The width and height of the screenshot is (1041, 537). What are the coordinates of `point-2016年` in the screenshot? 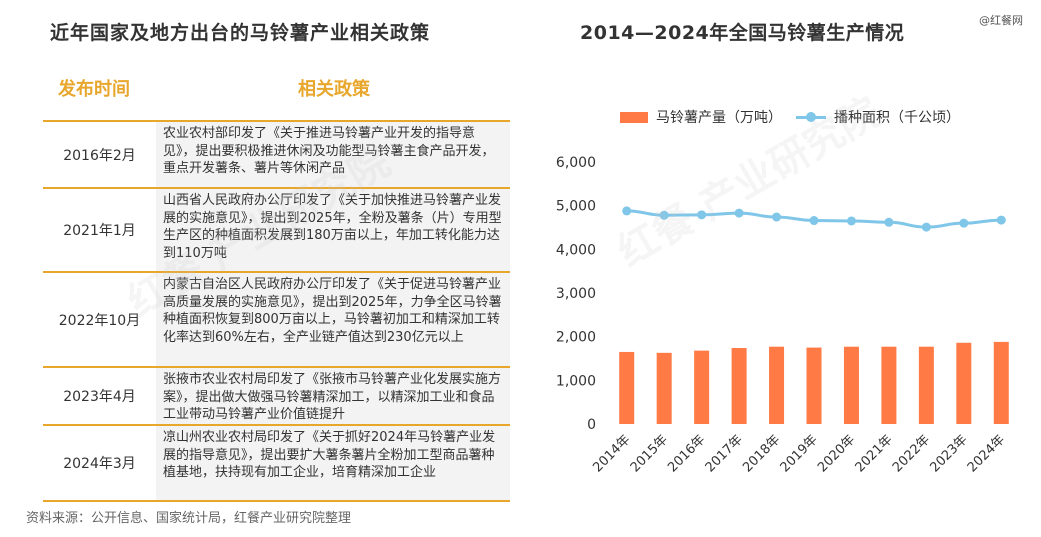 It's located at (702, 215).